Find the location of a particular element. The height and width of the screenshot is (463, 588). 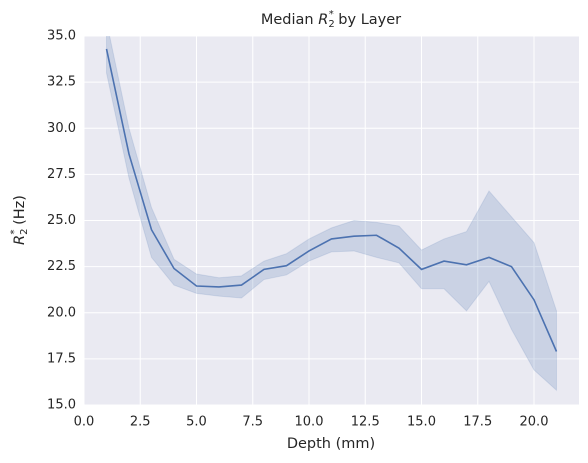

title-text: * is located at coordinates (331, 14).